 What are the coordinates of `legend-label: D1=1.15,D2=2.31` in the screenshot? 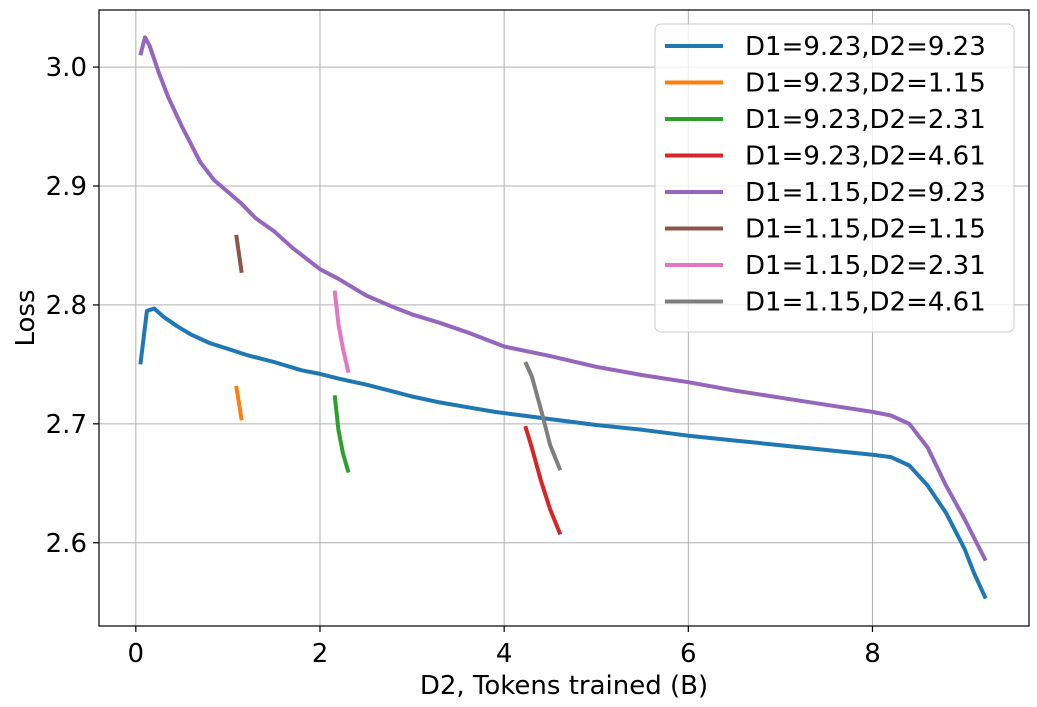 It's located at (865, 266).